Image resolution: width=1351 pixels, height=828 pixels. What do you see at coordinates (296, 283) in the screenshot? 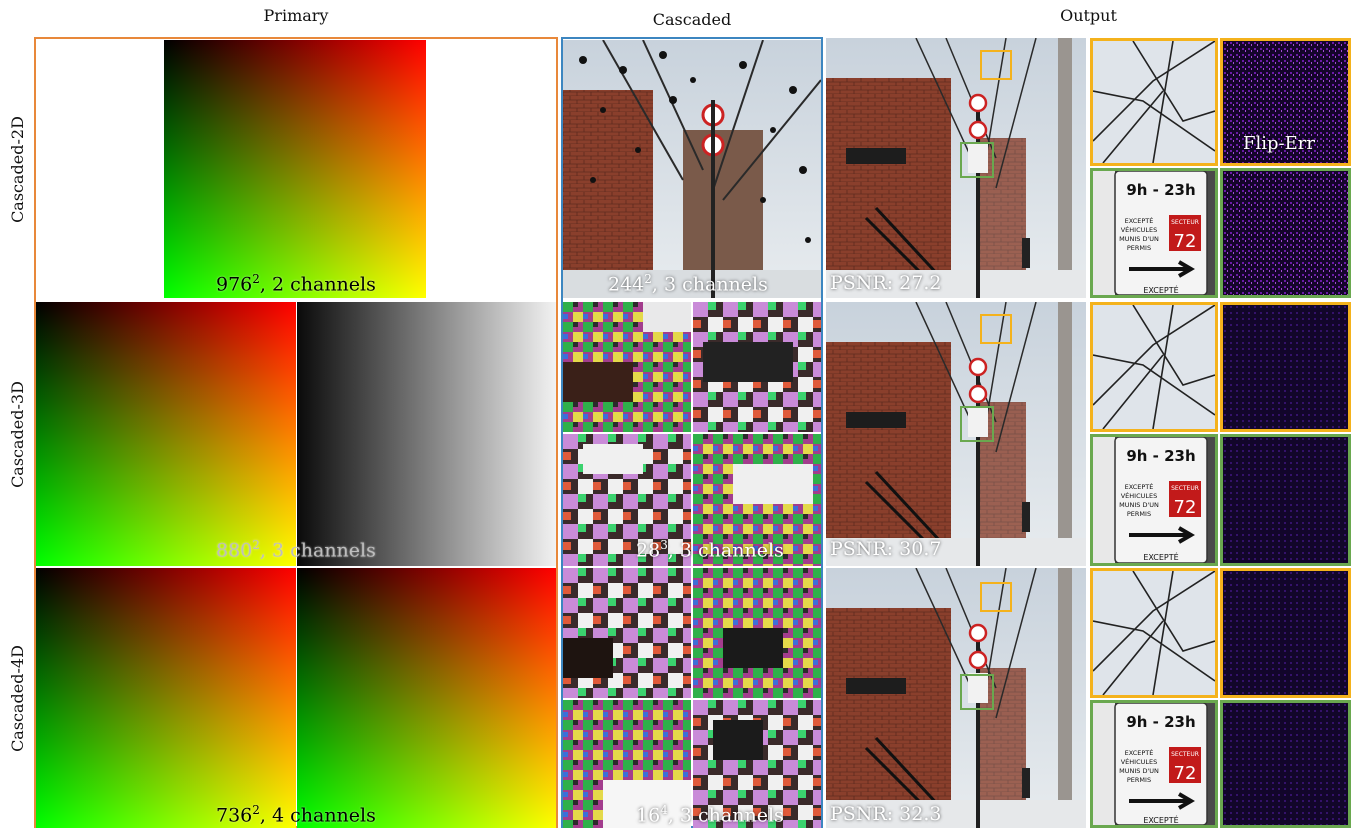
I see `primary-2d-caption: 9762, 2 channels` at bounding box center [296, 283].